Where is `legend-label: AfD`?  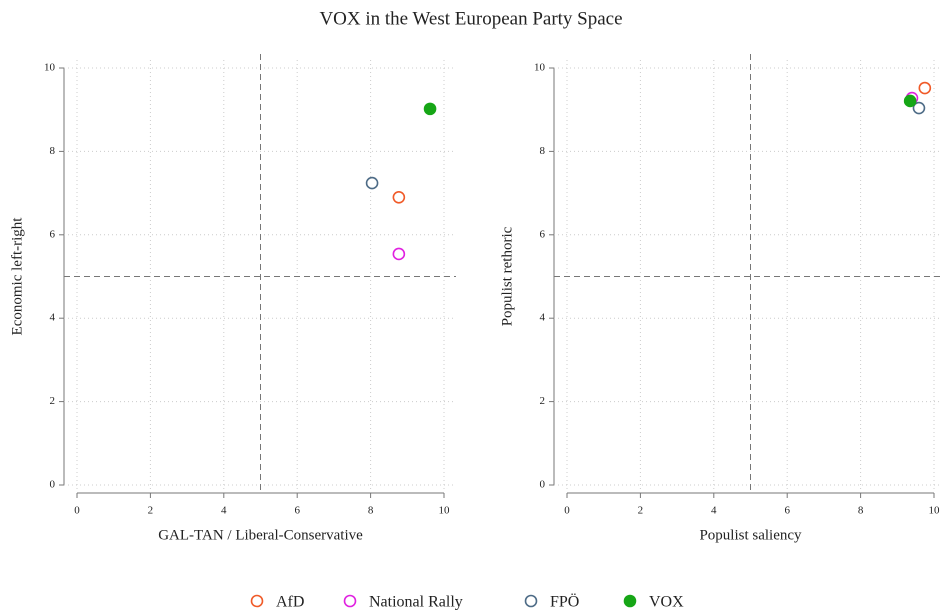
legend-label: AfD is located at coordinates (290, 602).